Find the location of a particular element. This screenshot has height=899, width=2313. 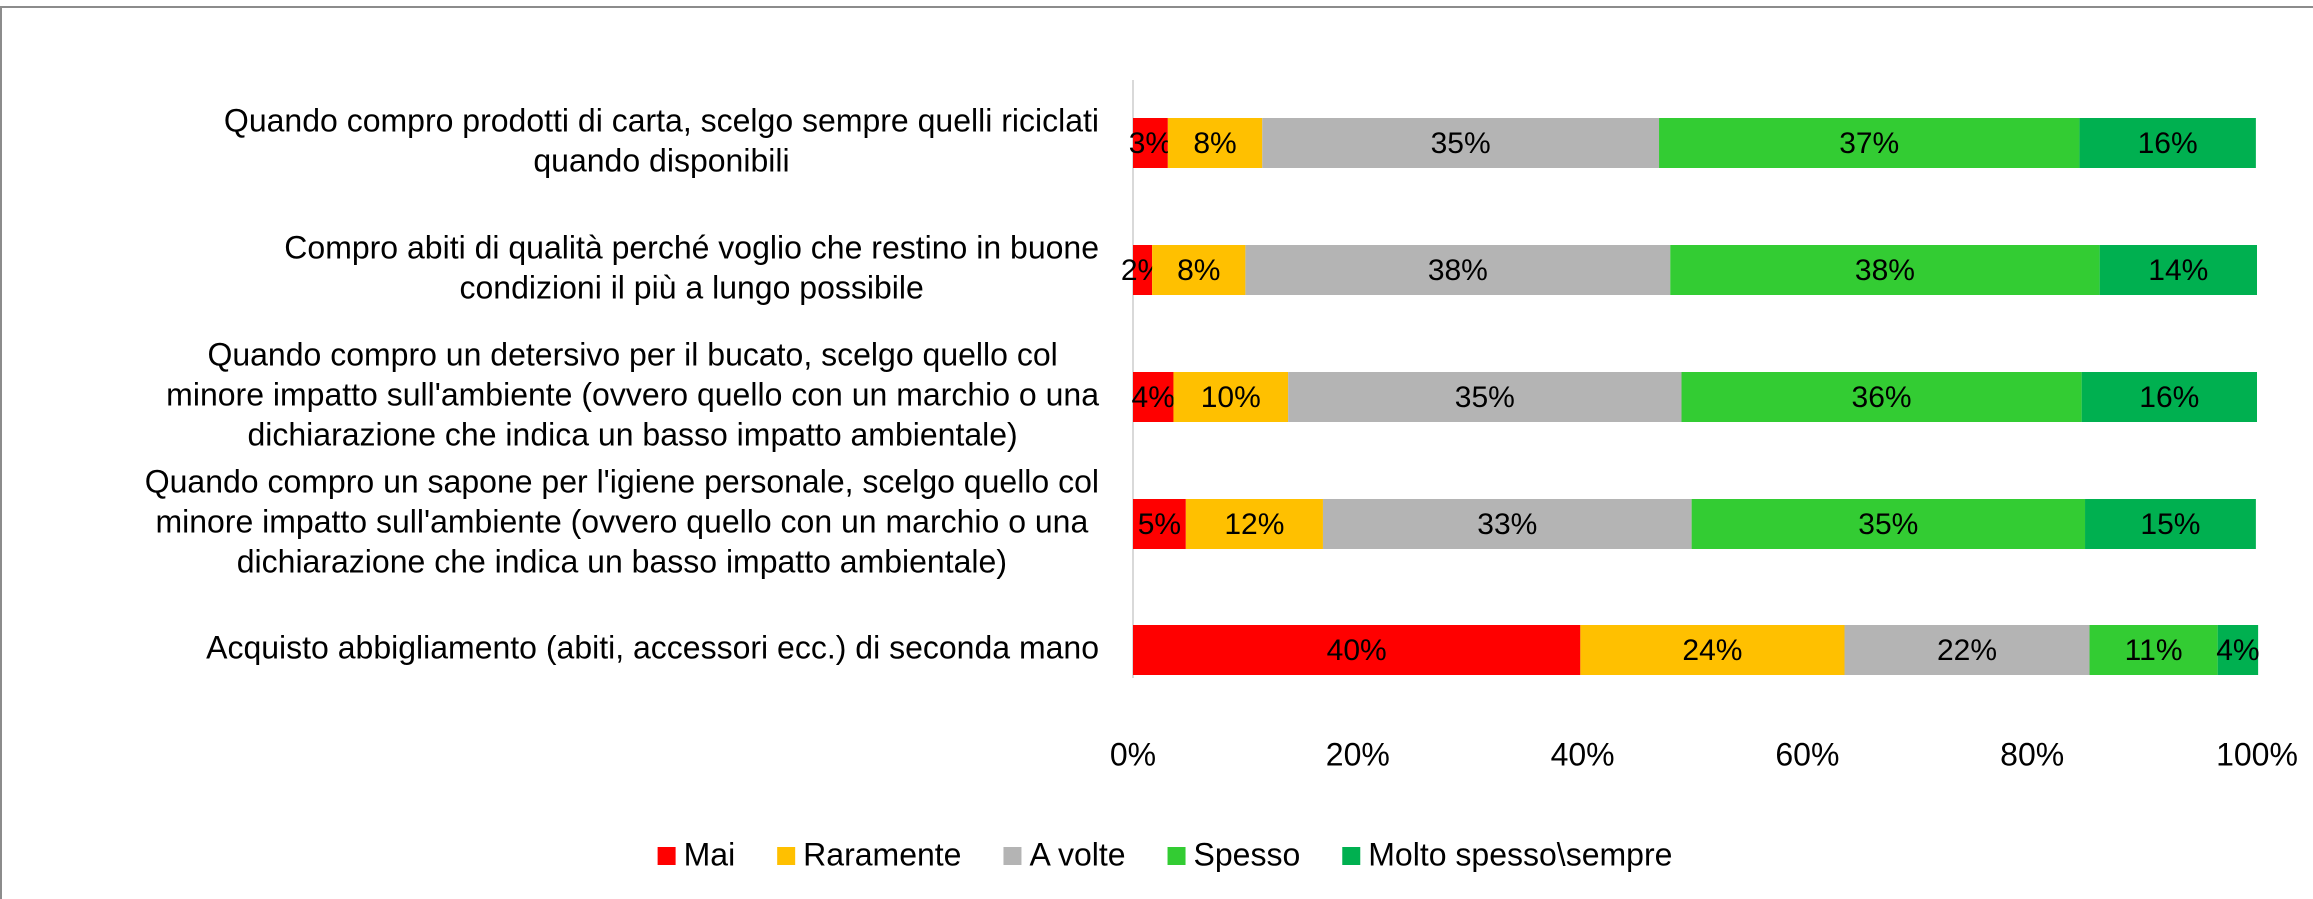

legend-label: Raramente is located at coordinates (882, 854).